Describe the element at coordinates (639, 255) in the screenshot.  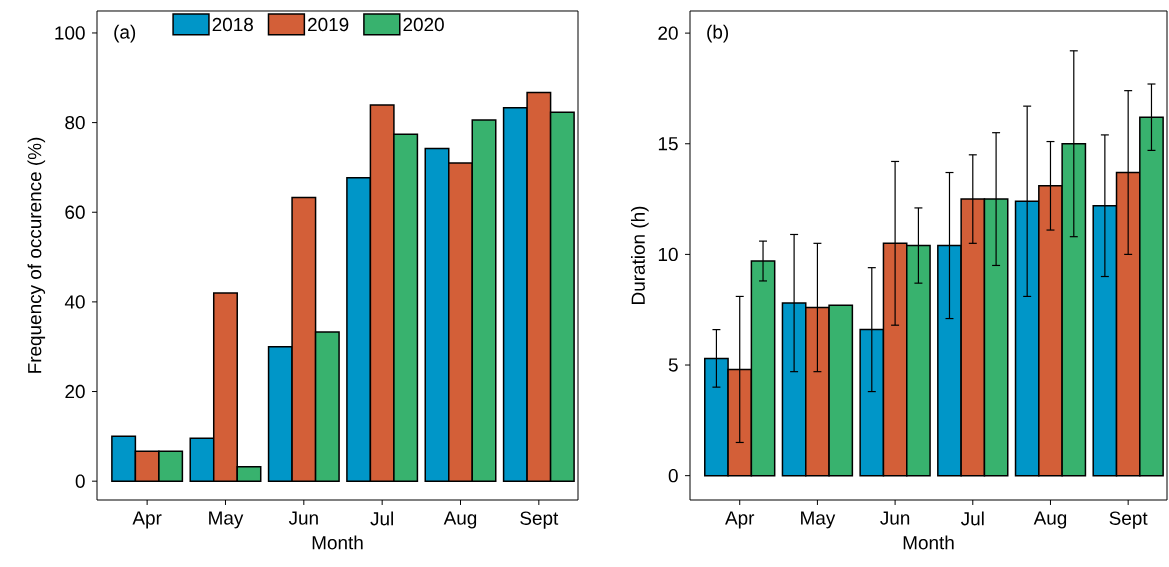
I see `y-axis-title: Duration (h)` at that location.